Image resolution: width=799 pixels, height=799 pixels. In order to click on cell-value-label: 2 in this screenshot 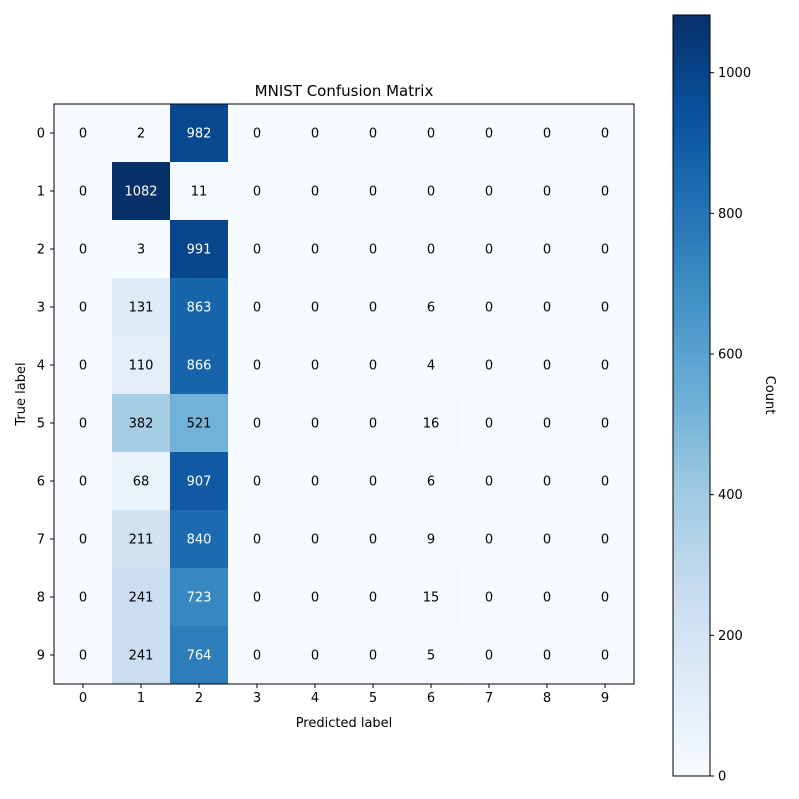, I will do `click(141, 134)`.